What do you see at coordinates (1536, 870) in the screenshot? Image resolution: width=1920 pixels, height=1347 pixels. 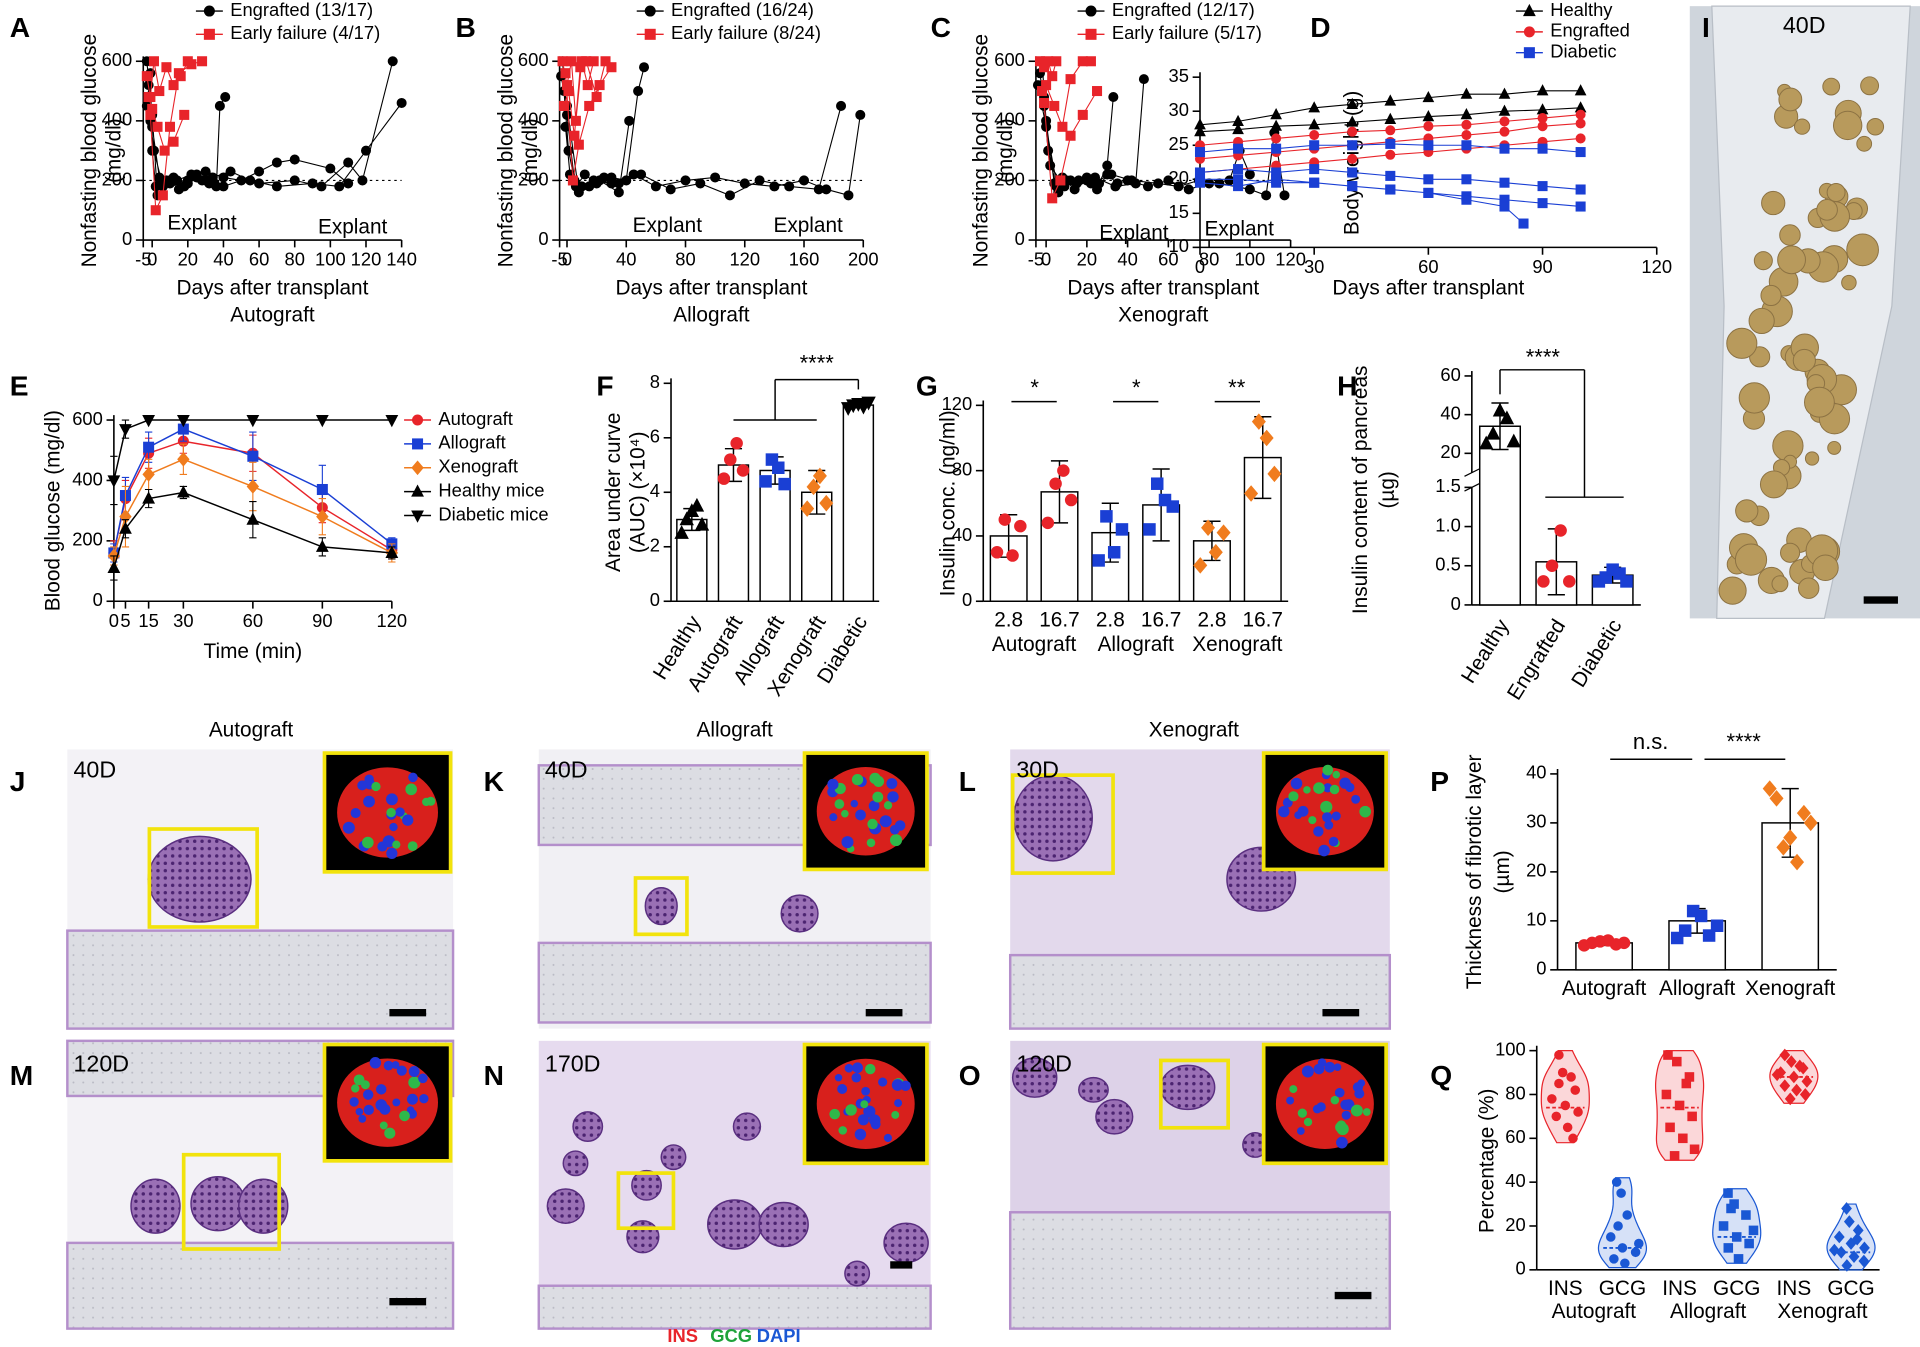 I see `y-tick-label: 20` at bounding box center [1536, 870].